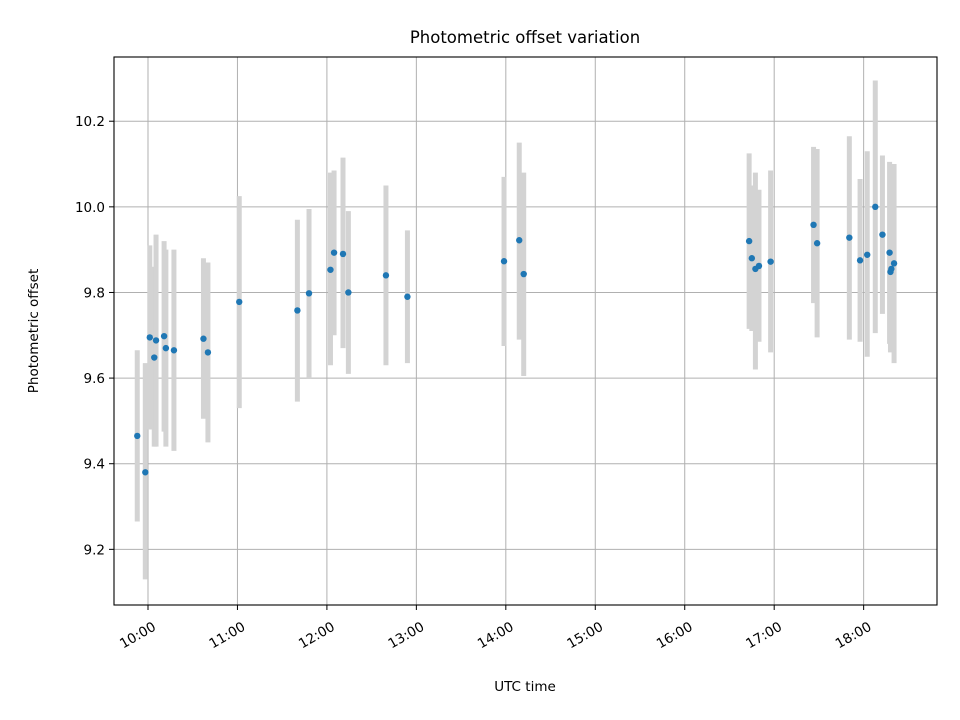 The width and height of the screenshot is (960, 720). Describe the element at coordinates (764, 635) in the screenshot. I see `x-tick-label: 17:00` at that location.